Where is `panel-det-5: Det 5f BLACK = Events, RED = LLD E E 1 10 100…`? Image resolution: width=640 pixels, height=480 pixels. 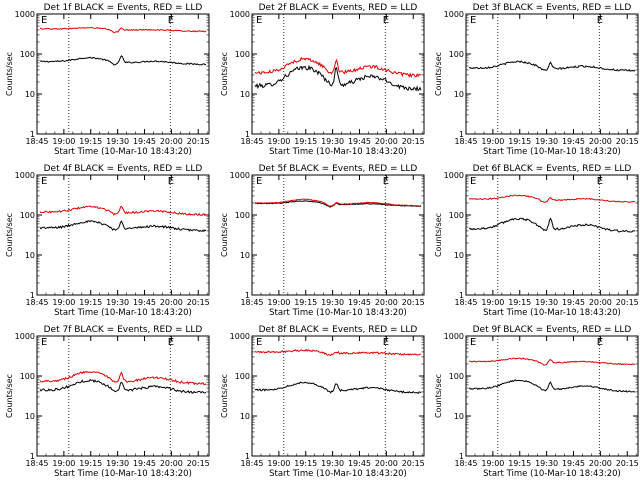 panel-det-5: Det 5f BLACK = Events, RED = LLD E E 1 10 100… is located at coordinates (322, 241).